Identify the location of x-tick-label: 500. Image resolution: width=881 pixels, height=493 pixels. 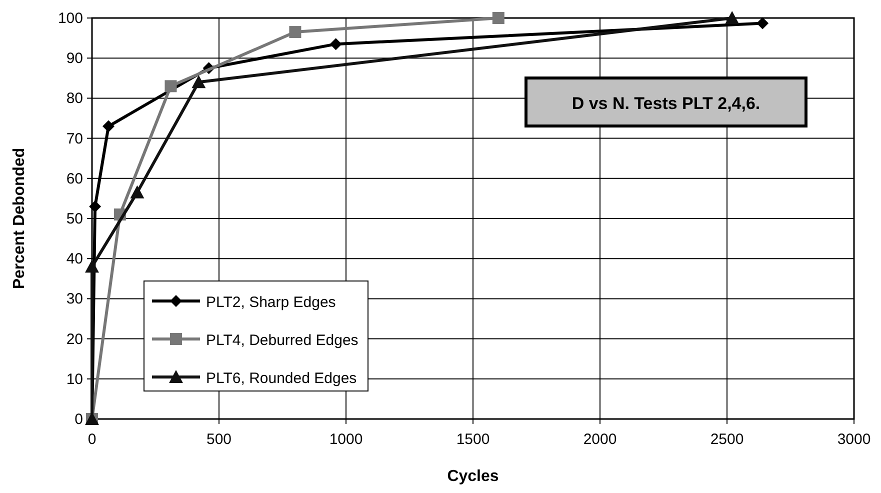
(219, 439).